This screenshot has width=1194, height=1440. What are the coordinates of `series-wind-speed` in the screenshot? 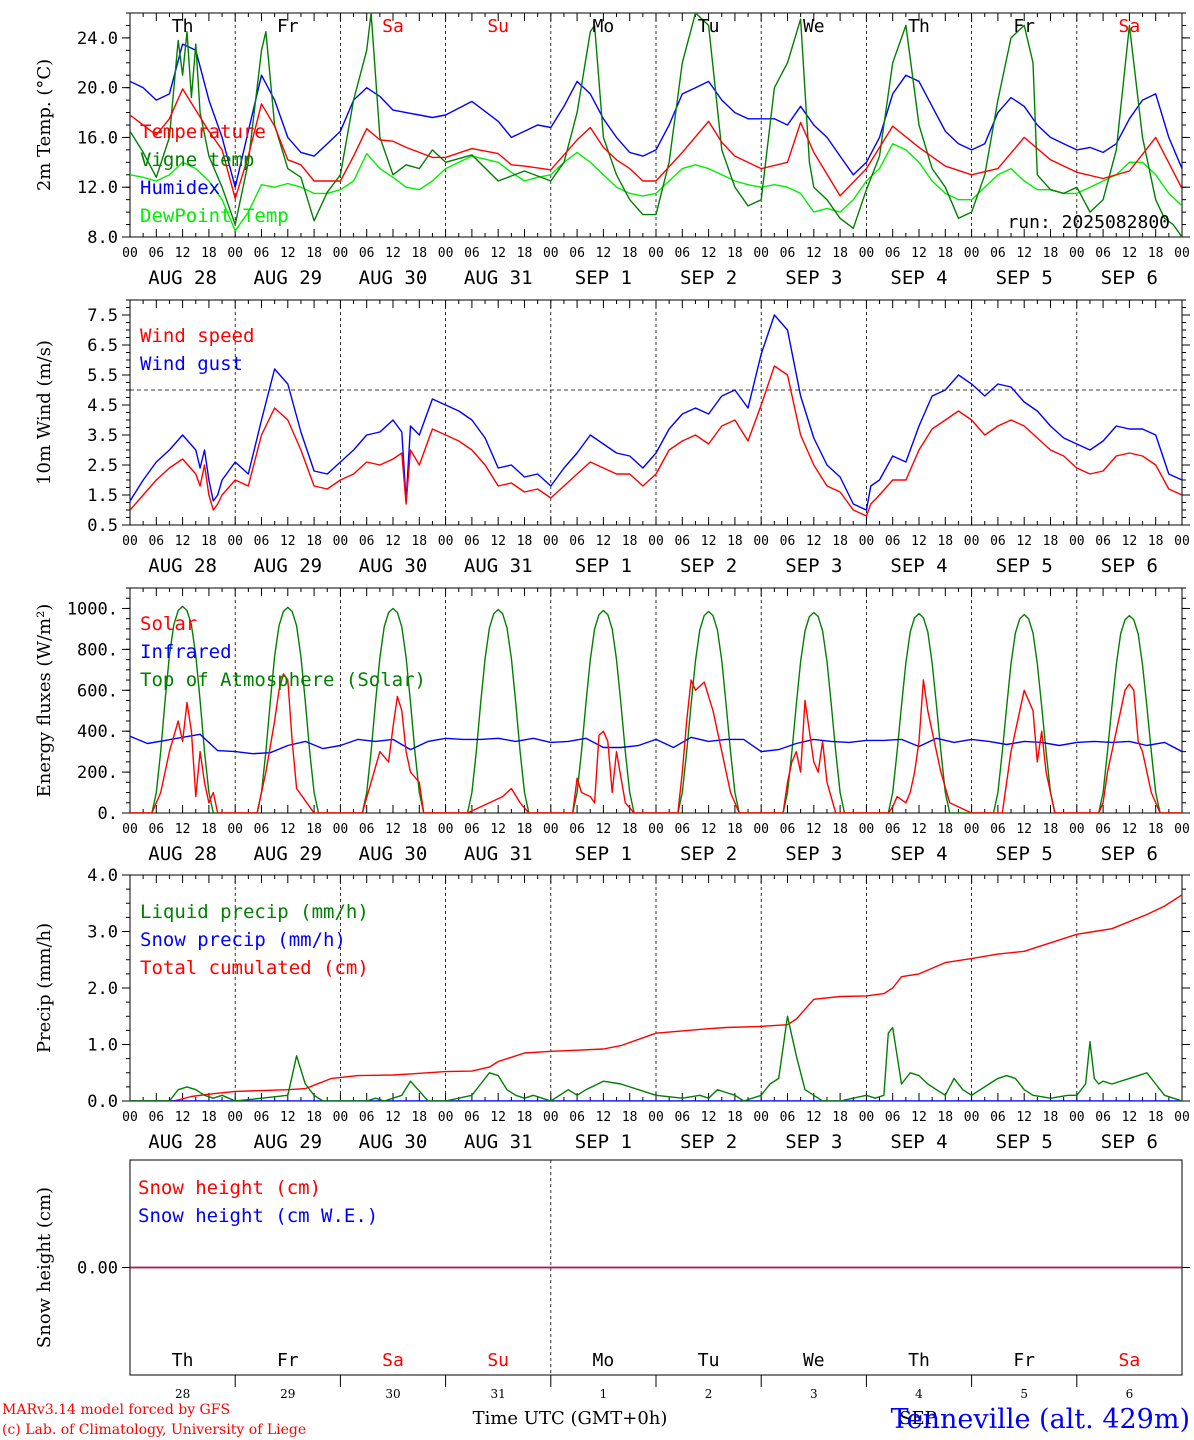 It's located at (656, 441).